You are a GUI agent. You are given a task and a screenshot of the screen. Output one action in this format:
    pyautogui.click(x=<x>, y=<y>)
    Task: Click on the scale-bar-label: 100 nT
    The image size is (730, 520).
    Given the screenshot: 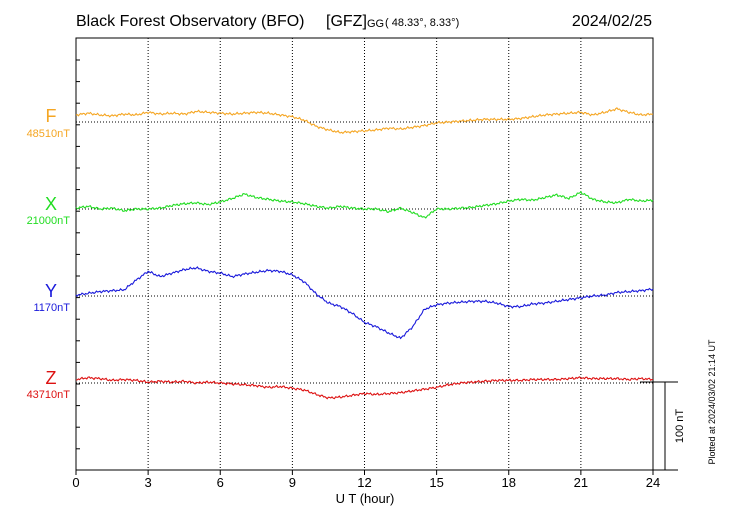 What is the action you would take?
    pyautogui.click(x=680, y=426)
    